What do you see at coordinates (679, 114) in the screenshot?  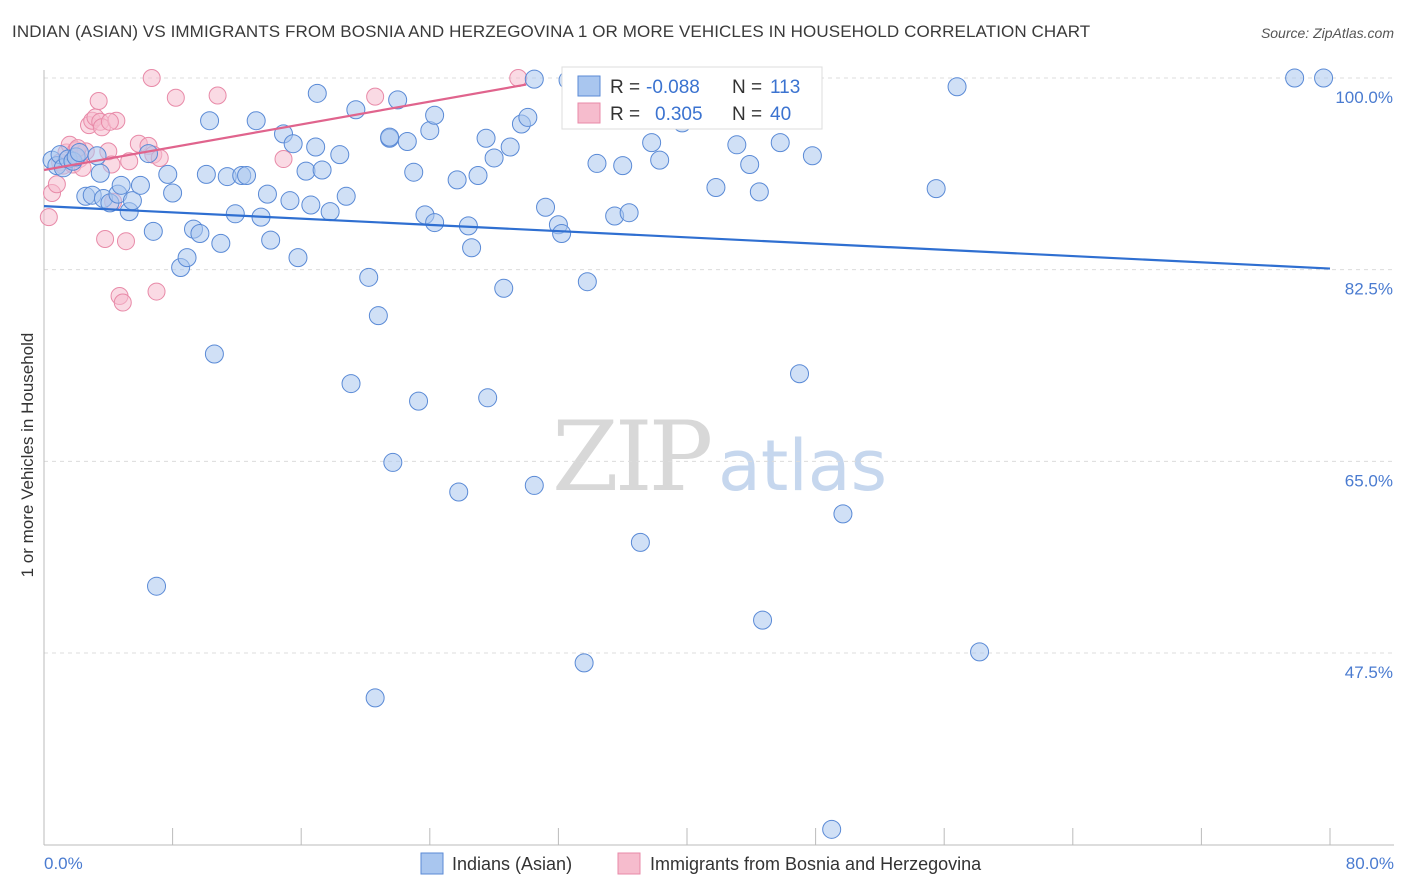 I see `legend-pink-r-value: 0.305` at bounding box center [679, 114].